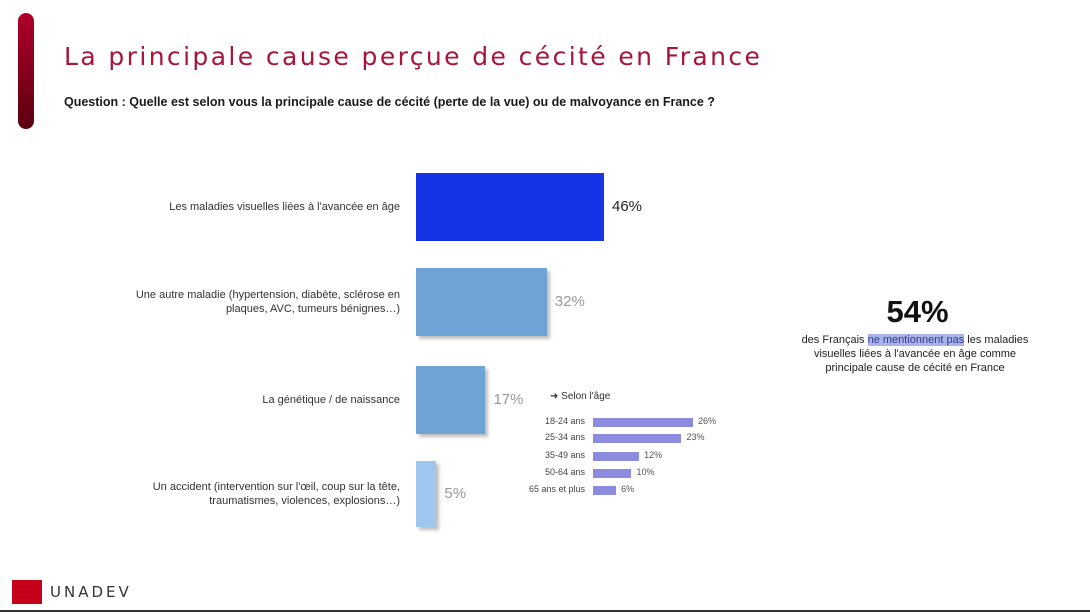 The width and height of the screenshot is (1090, 615). Describe the element at coordinates (653, 455) in the screenshot. I see `age-group-value: 12%` at that location.